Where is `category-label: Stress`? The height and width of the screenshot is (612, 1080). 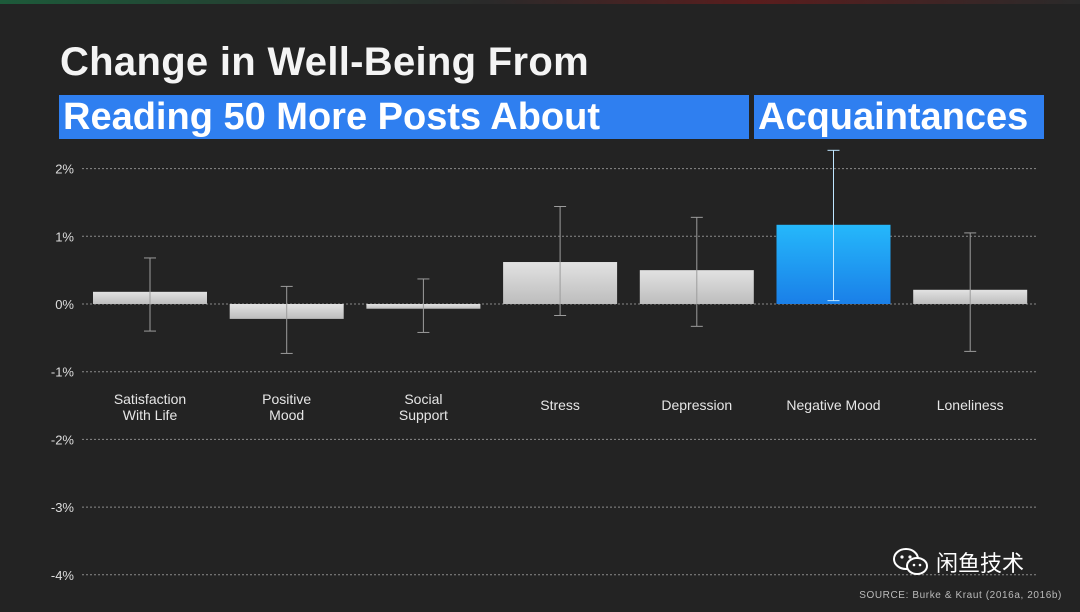
category-label: Stress is located at coordinates (560, 405).